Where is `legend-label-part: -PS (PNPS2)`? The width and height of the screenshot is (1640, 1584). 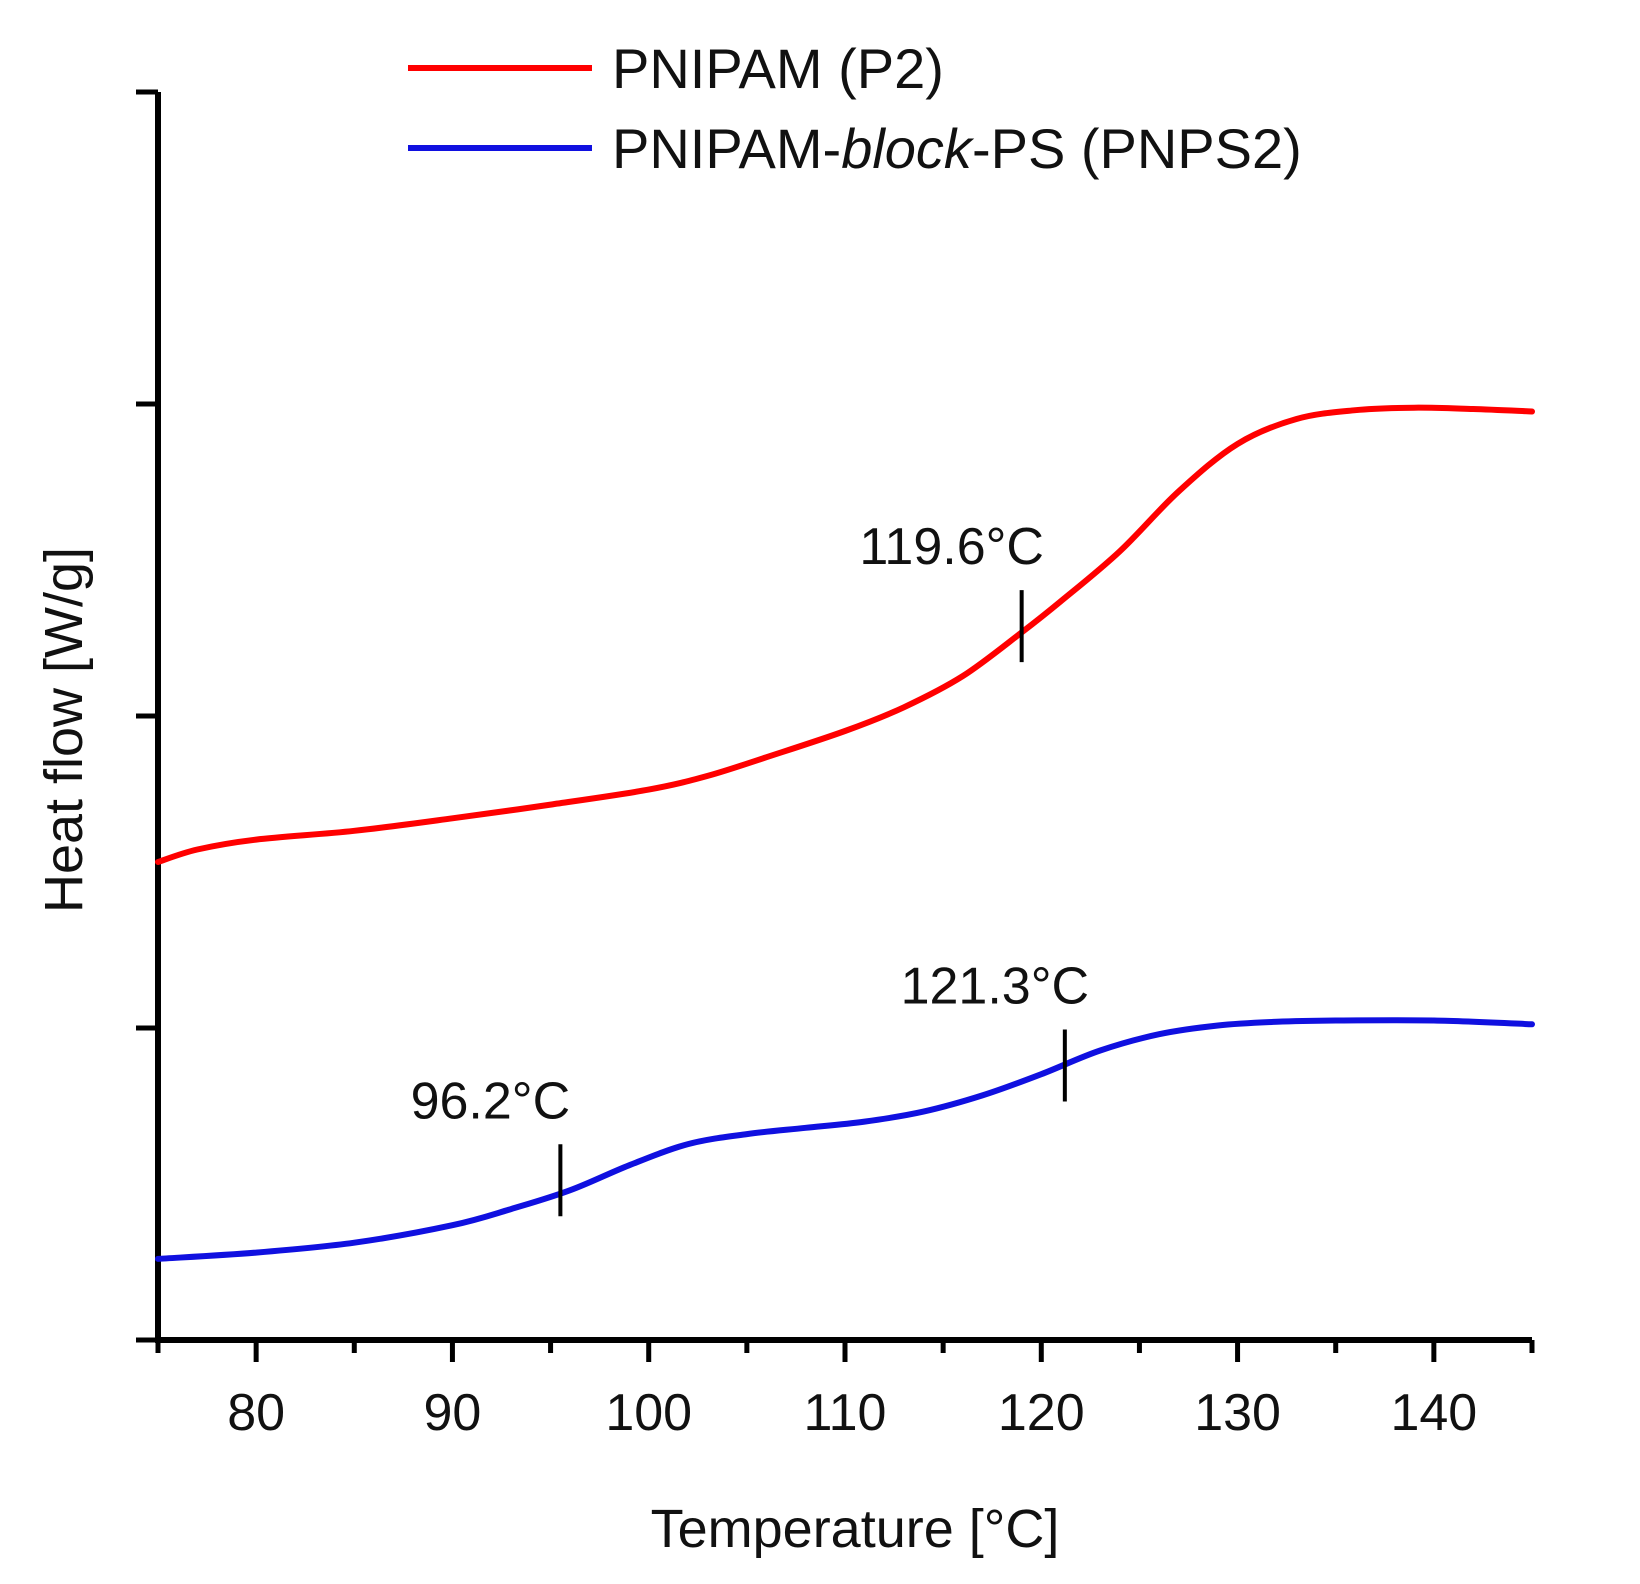 legend-label-part: -PS (PNPS2) is located at coordinates (1137, 148).